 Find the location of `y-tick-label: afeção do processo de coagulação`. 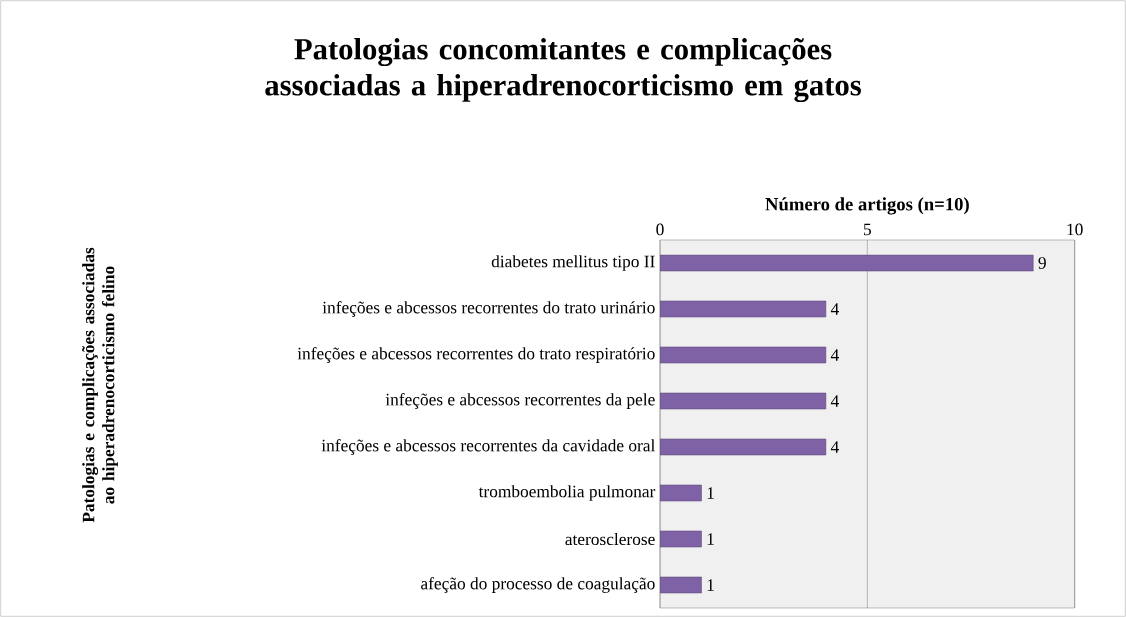

y-tick-label: afeção do processo de coagulação is located at coordinates (538, 585).